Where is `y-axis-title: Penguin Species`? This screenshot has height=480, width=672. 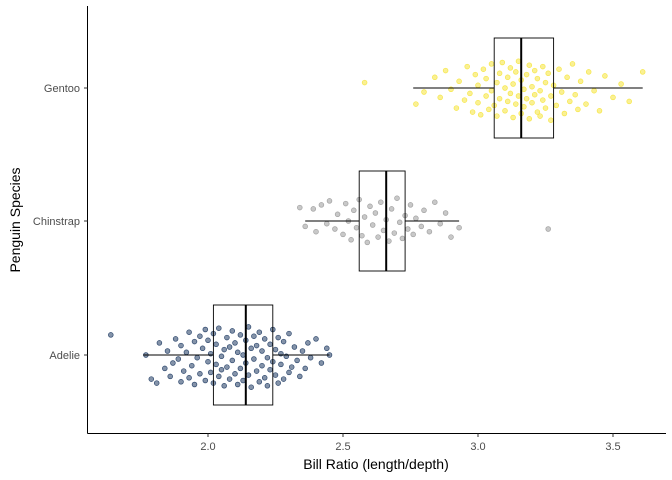 y-axis-title: Penguin Species is located at coordinates (15, 219).